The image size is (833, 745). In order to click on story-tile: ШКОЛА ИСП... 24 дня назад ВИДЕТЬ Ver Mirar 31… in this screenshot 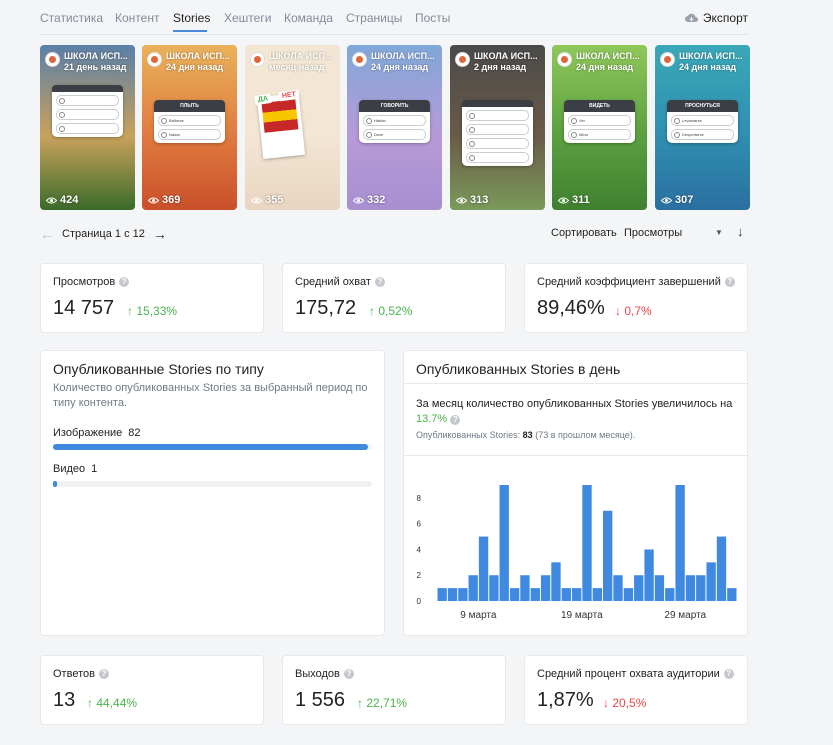, I will do `click(599, 127)`.